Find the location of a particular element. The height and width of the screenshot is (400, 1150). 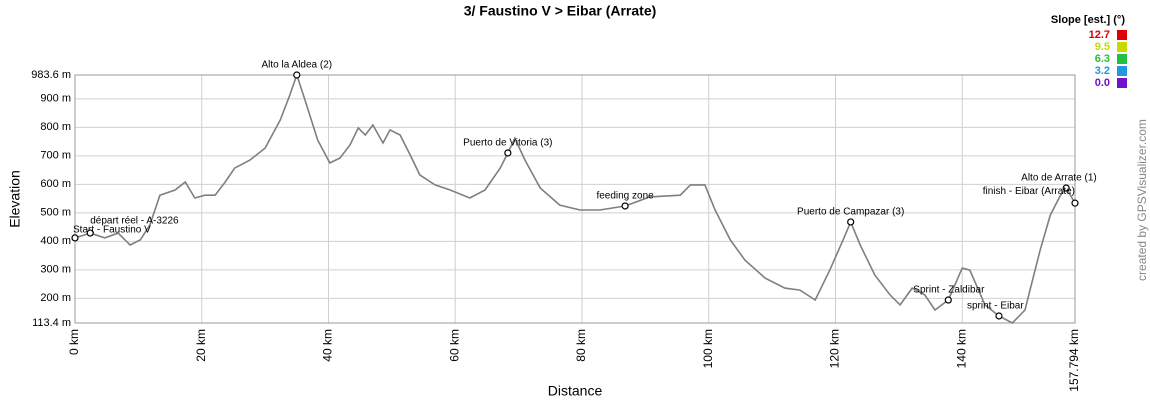

x-tick-label: 60 km is located at coordinates (454, 345).